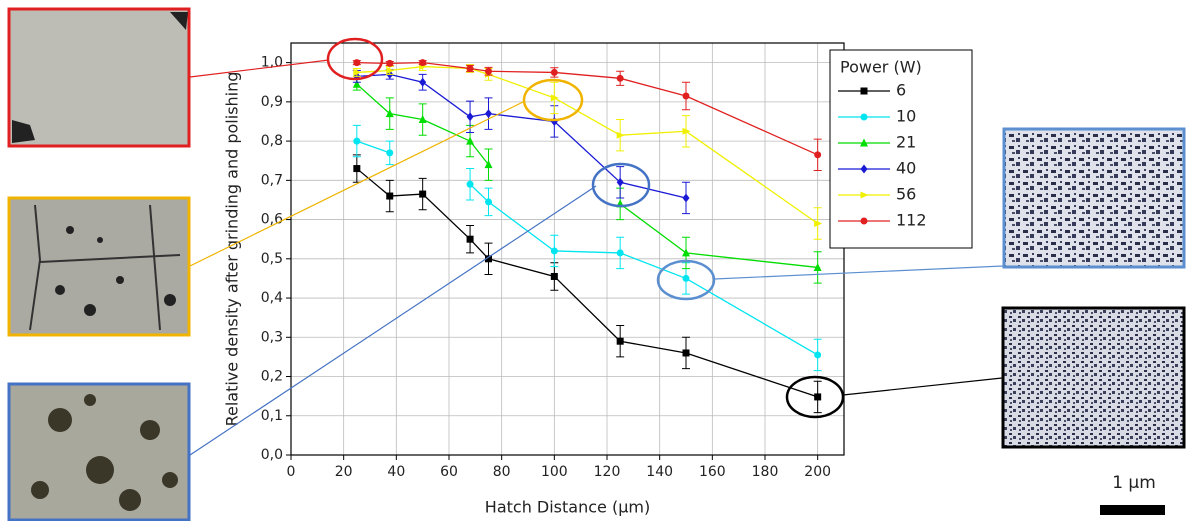 Image resolution: width=1189 pixels, height=525 pixels. I want to click on legend-label: 112, so click(911, 220).